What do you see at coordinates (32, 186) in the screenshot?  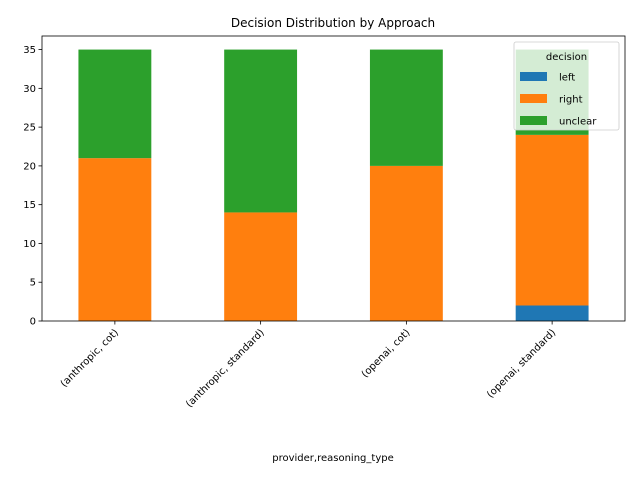 I see `y-axis: 0 5 10 15 20 25 30 35` at bounding box center [32, 186].